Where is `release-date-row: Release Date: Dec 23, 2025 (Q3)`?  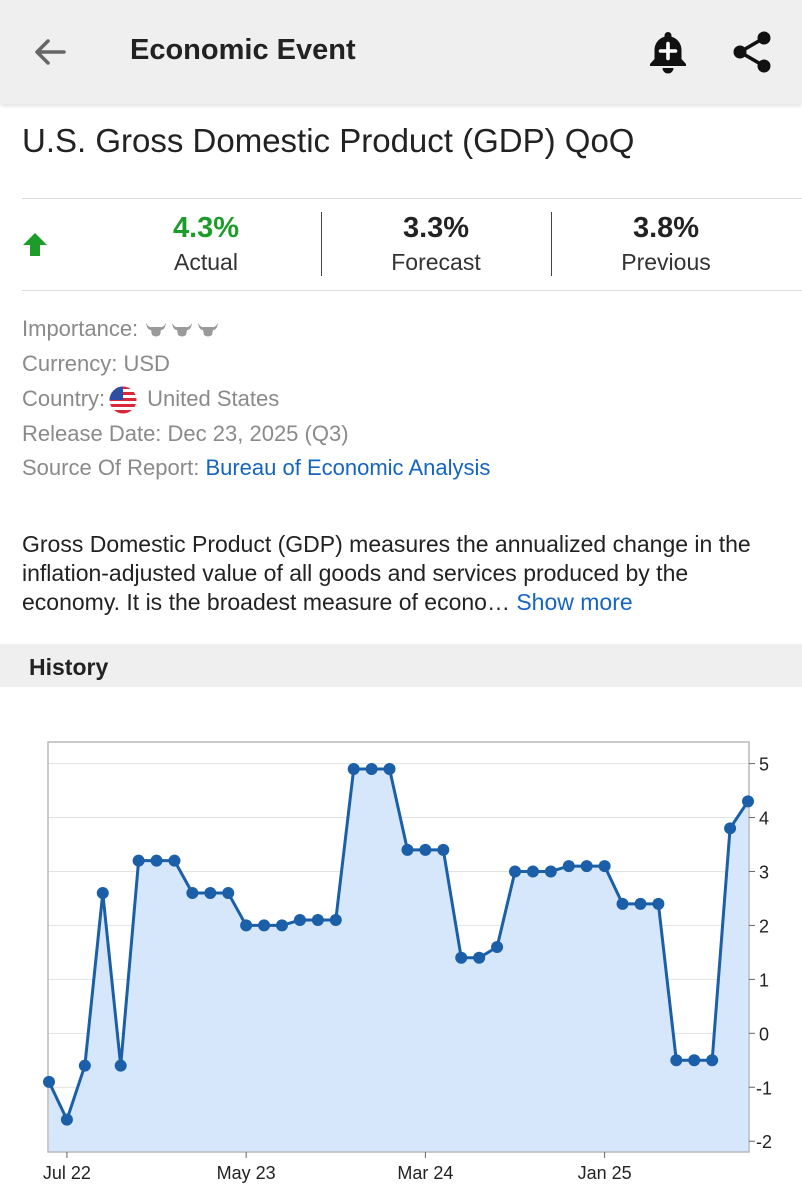 release-date-row: Release Date: Dec 23, 2025 (Q3) is located at coordinates (185, 434).